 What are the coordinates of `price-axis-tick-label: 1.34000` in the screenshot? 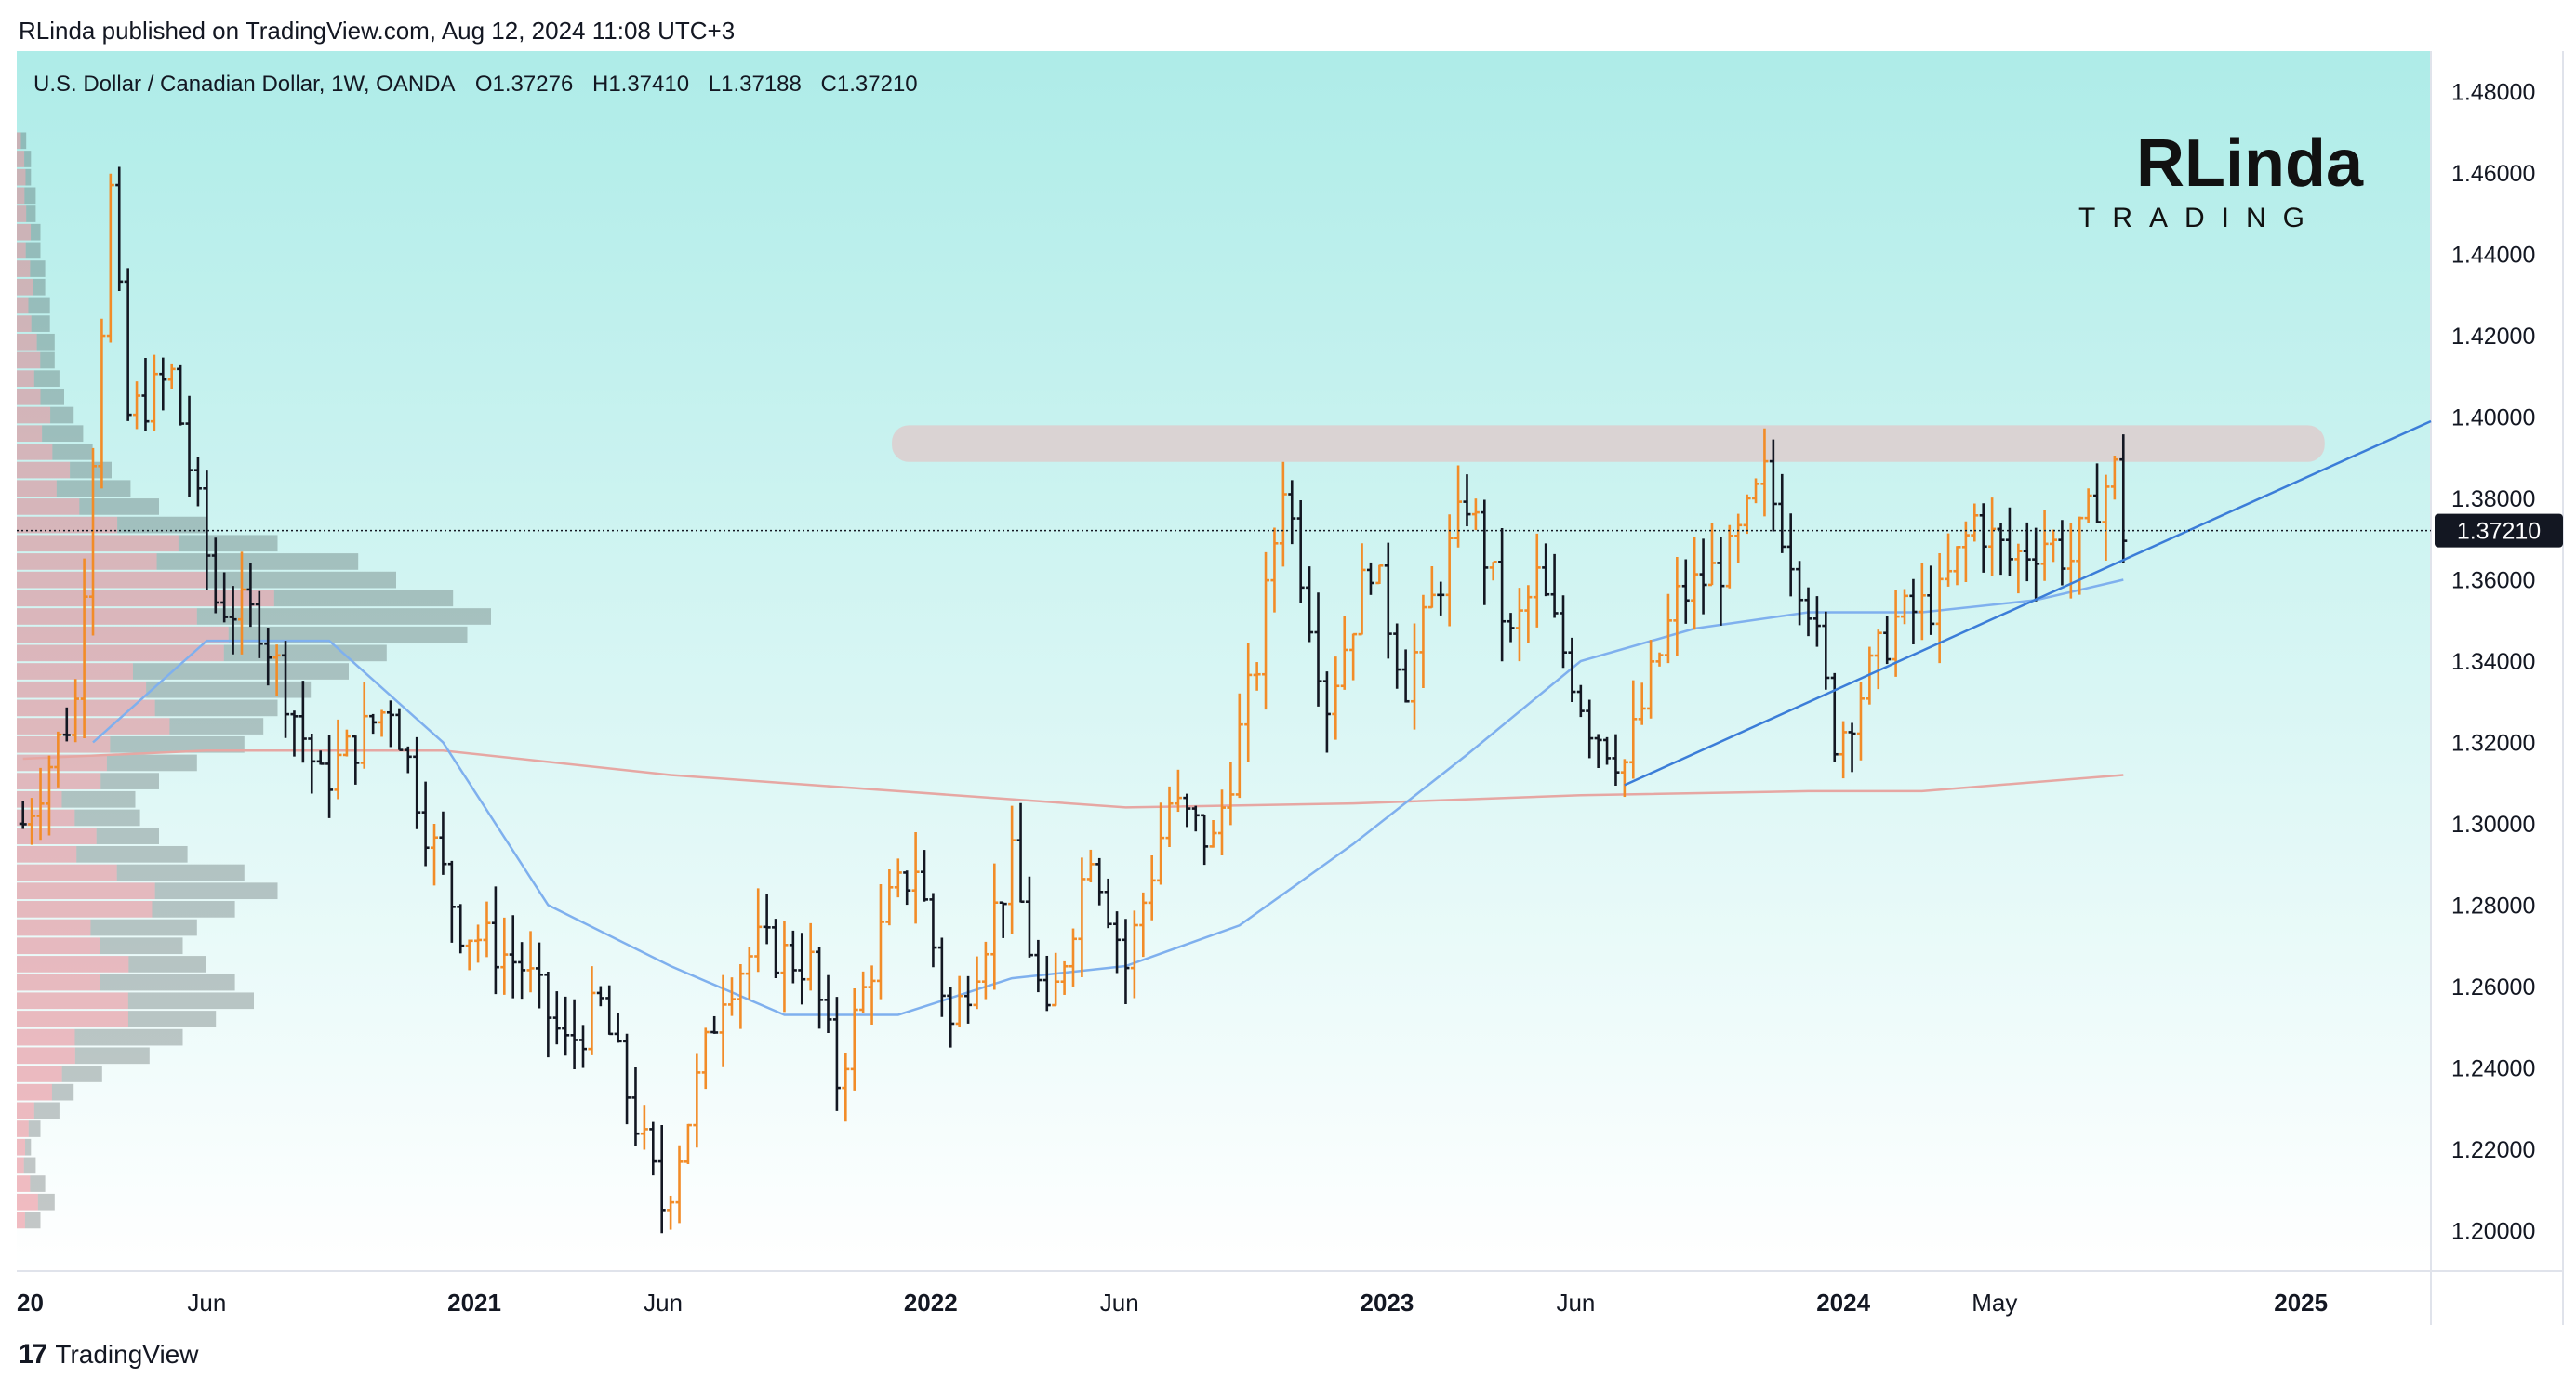 It's located at (2493, 662).